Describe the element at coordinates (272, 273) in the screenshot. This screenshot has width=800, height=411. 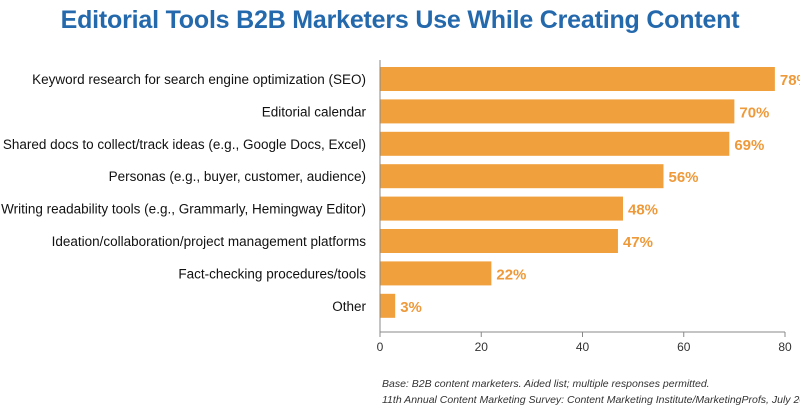
I see `category-label: Fact-checking procedures/tools` at that location.